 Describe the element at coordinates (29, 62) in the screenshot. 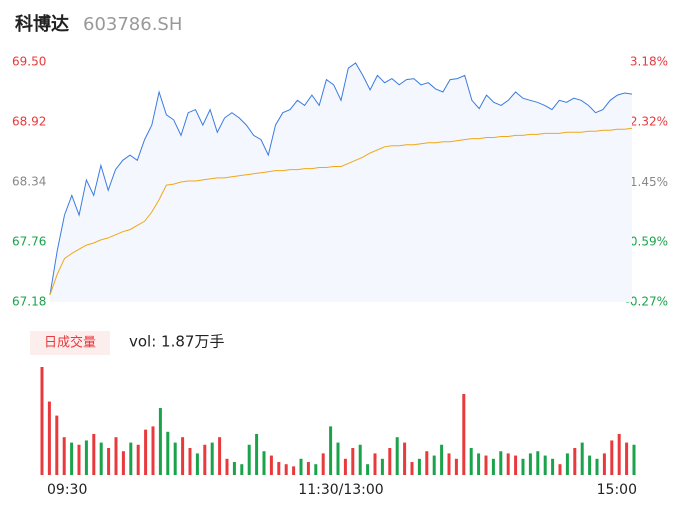

I see `y-tick-label: 69.50` at that location.